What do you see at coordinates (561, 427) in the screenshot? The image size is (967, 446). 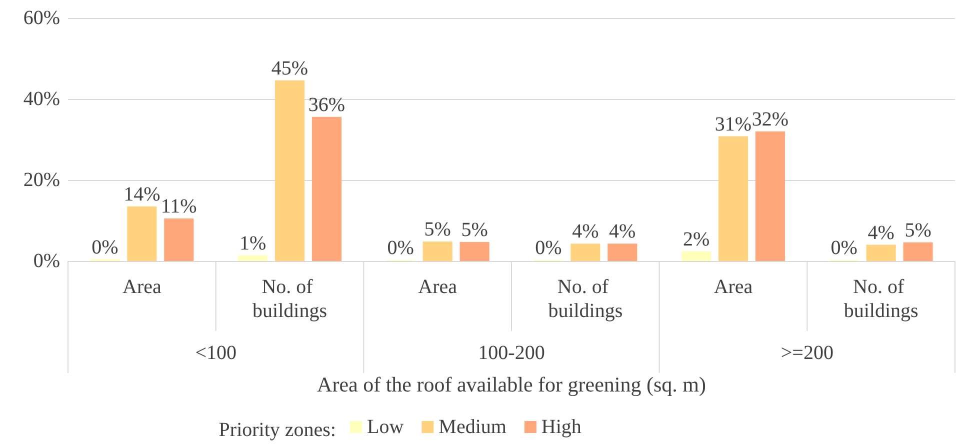 I see `legend-label: High` at bounding box center [561, 427].